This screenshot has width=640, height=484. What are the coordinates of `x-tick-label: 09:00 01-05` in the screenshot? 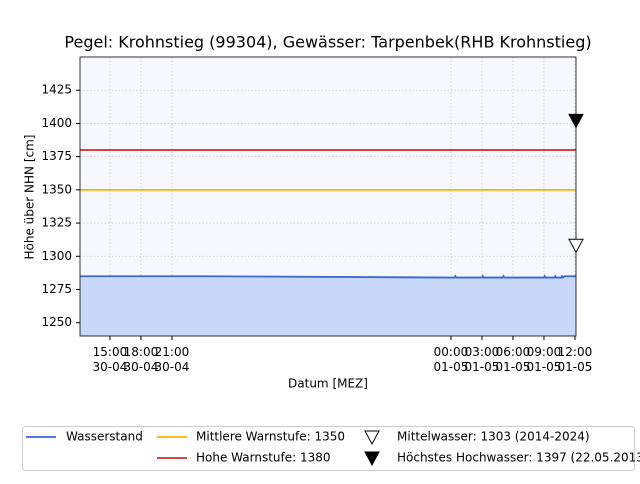 It's located at (544, 359).